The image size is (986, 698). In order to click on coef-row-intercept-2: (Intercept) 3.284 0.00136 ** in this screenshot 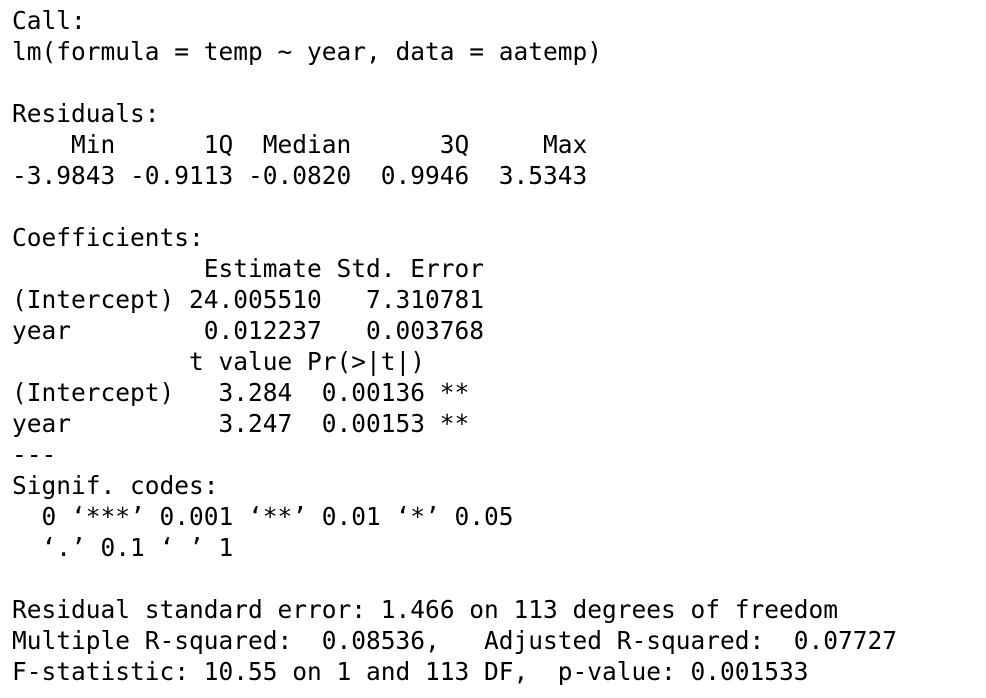, I will do `click(241, 392)`.